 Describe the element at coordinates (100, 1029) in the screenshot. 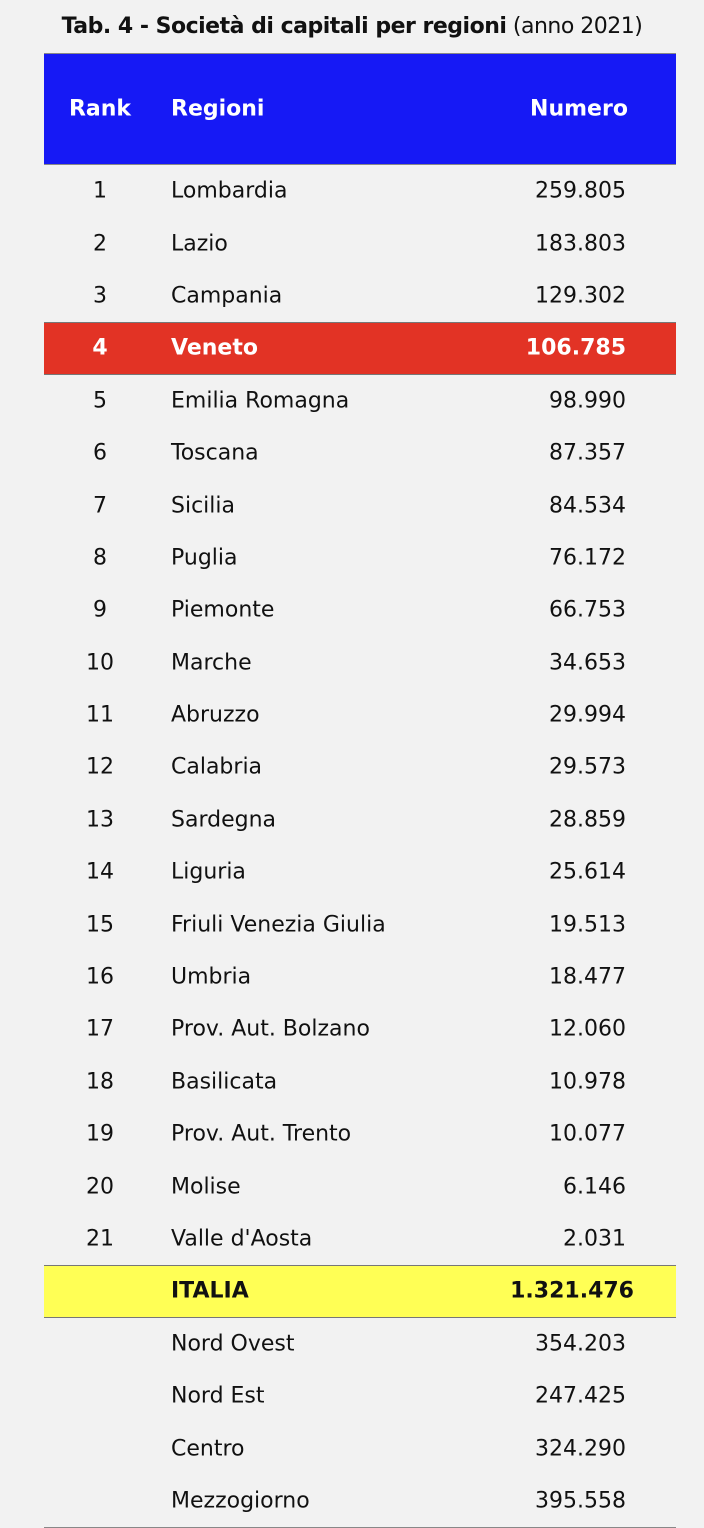

I see `rank-cell: 17` at that location.